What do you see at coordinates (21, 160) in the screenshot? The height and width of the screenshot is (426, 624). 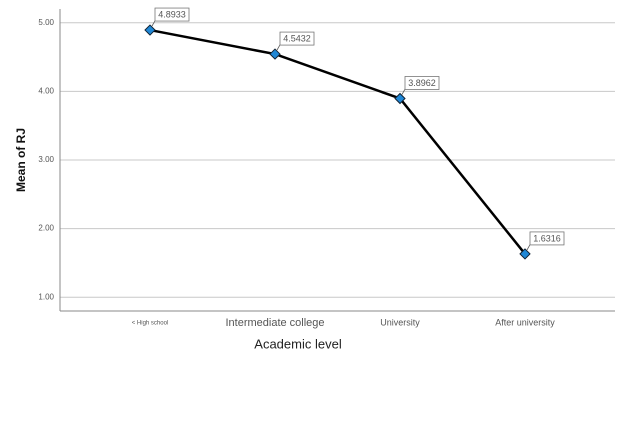 I see `y-axis-title: Mean of RJ` at bounding box center [21, 160].